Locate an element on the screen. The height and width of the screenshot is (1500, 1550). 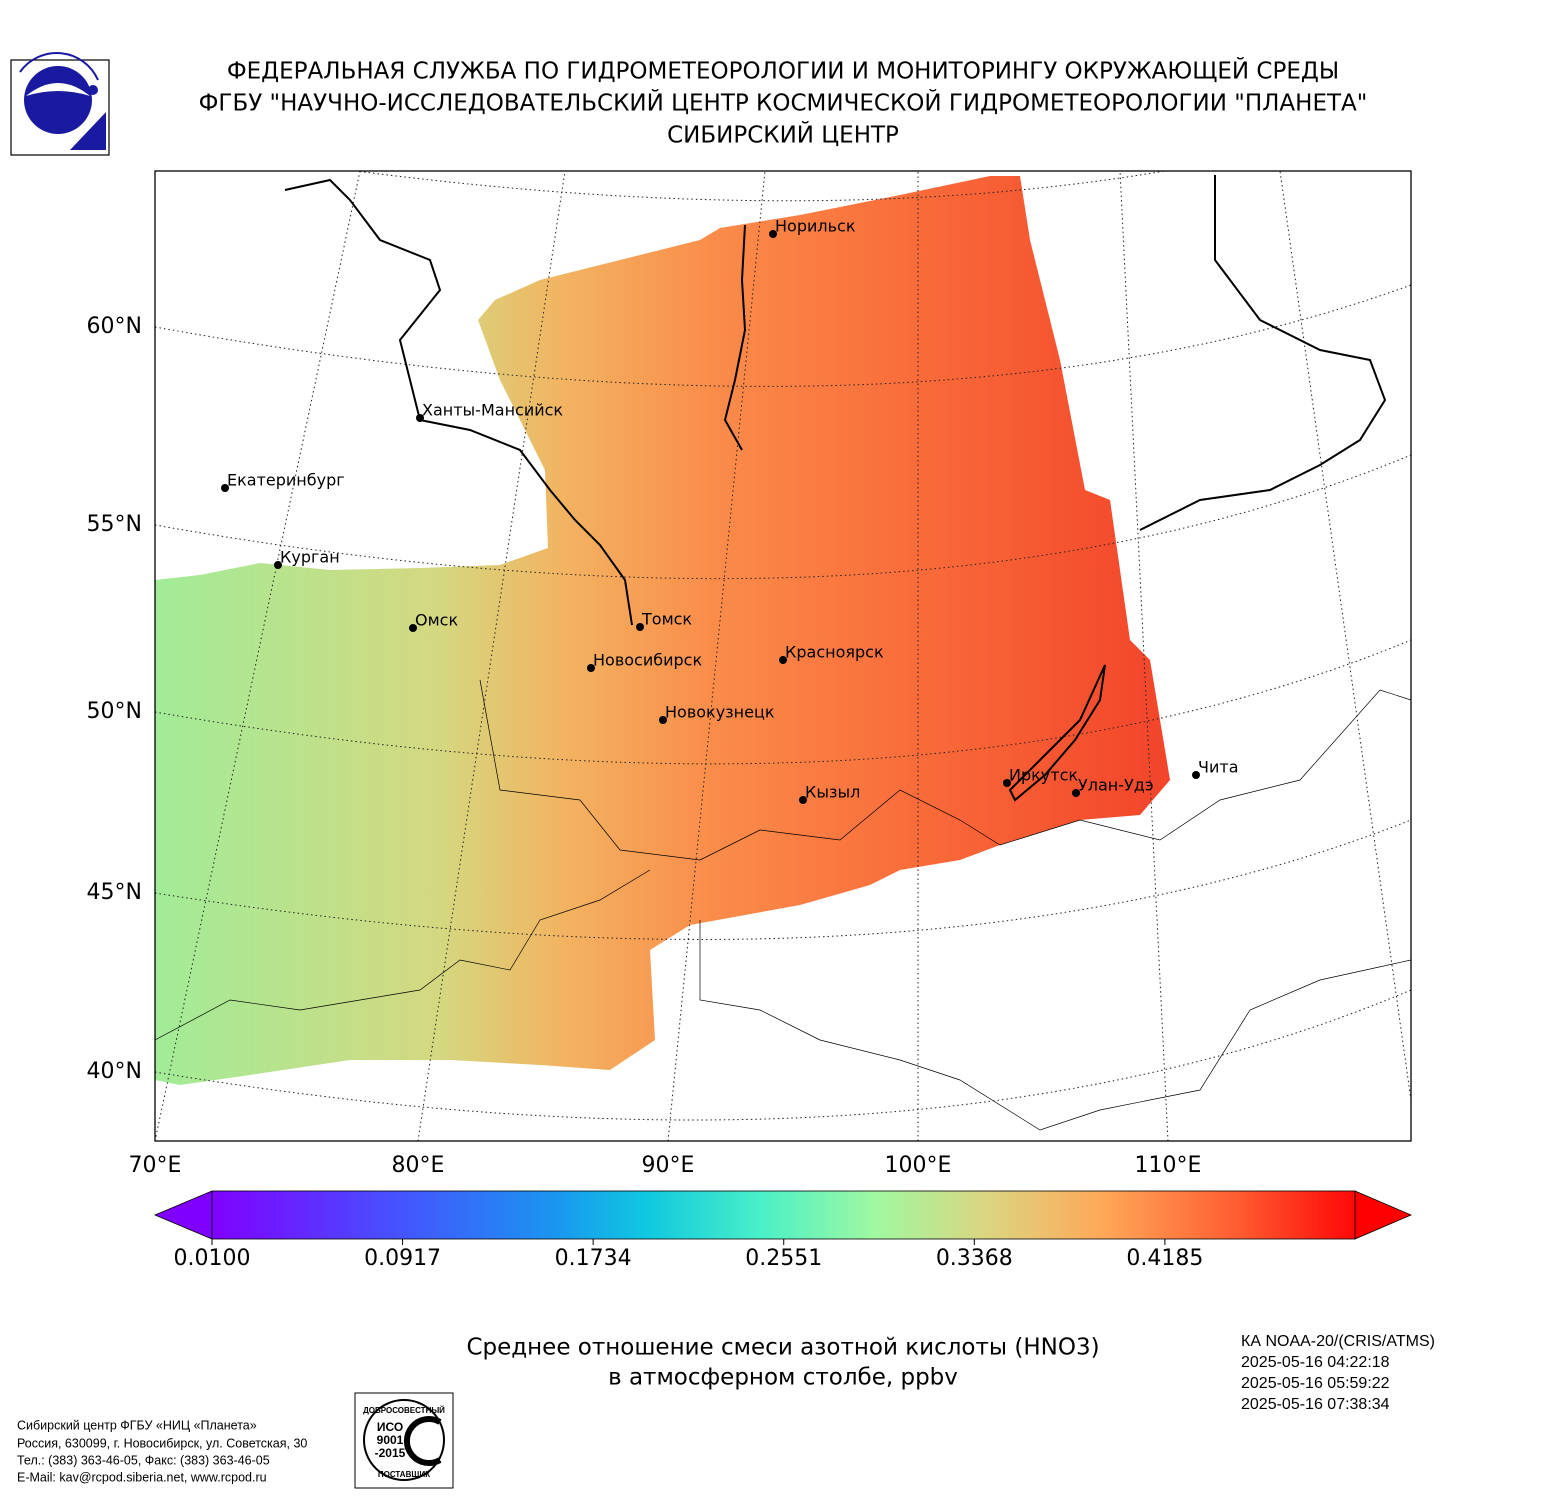
lon-label: 70°E is located at coordinates (155, 1165).